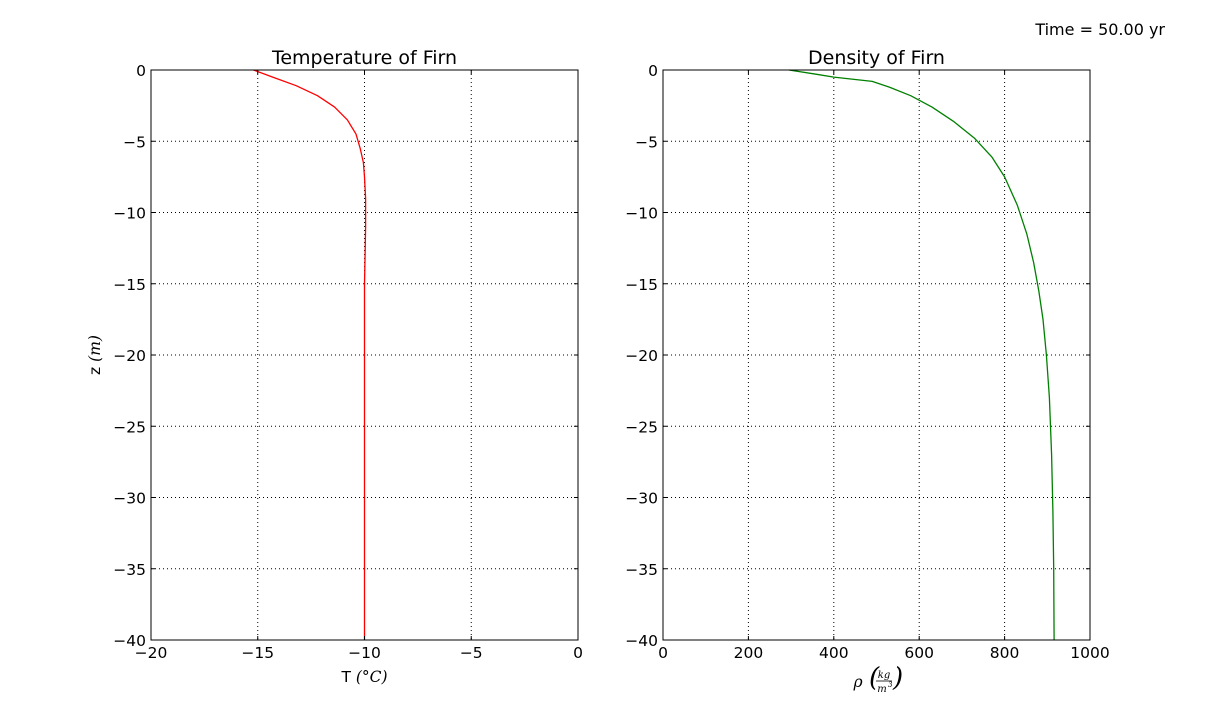 The image size is (1212, 712). Describe the element at coordinates (134, 142) in the screenshot. I see `temperature-y-tick-label: −5` at that location.